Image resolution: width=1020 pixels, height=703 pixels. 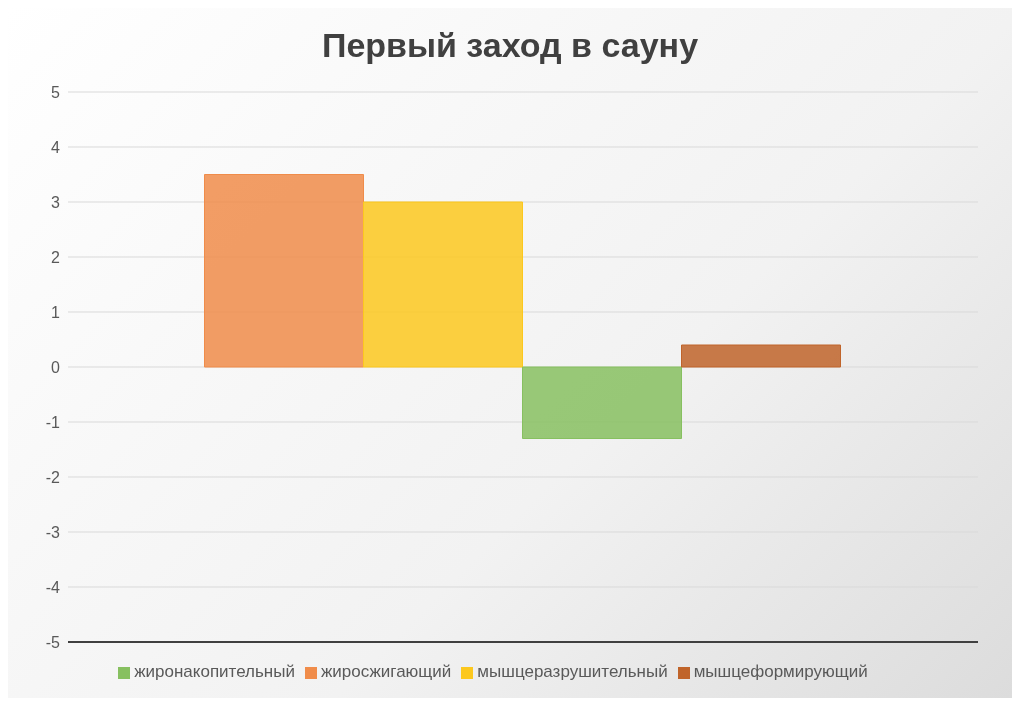 What do you see at coordinates (56, 367) in the screenshot?
I see `y-tick-label: 0` at bounding box center [56, 367].